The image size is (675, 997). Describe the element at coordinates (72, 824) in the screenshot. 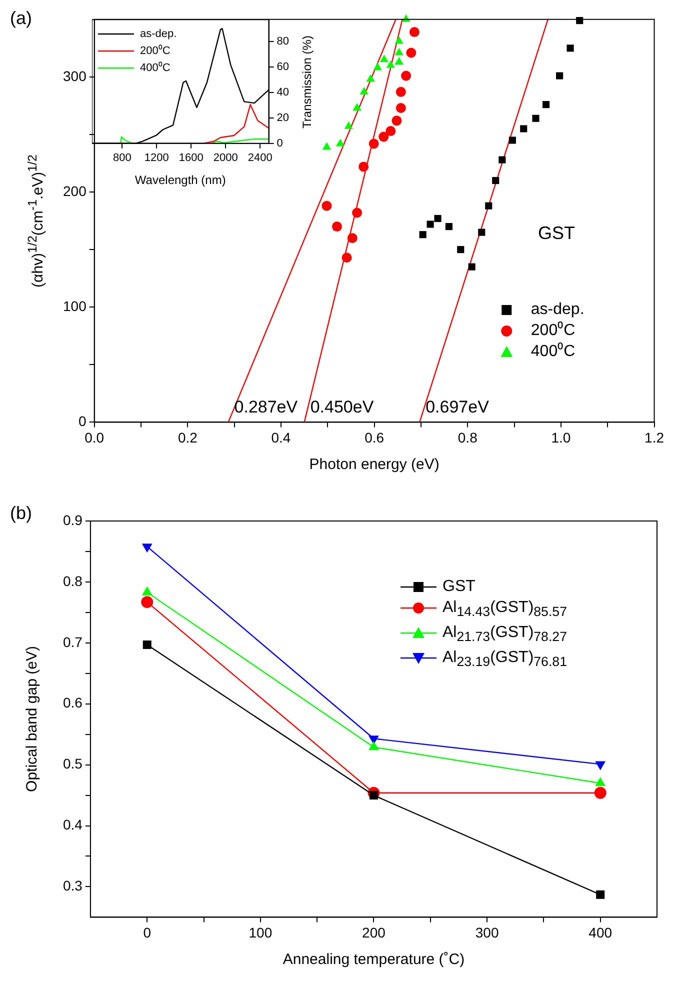

I see `y-tick-label: 0.4` at that location.